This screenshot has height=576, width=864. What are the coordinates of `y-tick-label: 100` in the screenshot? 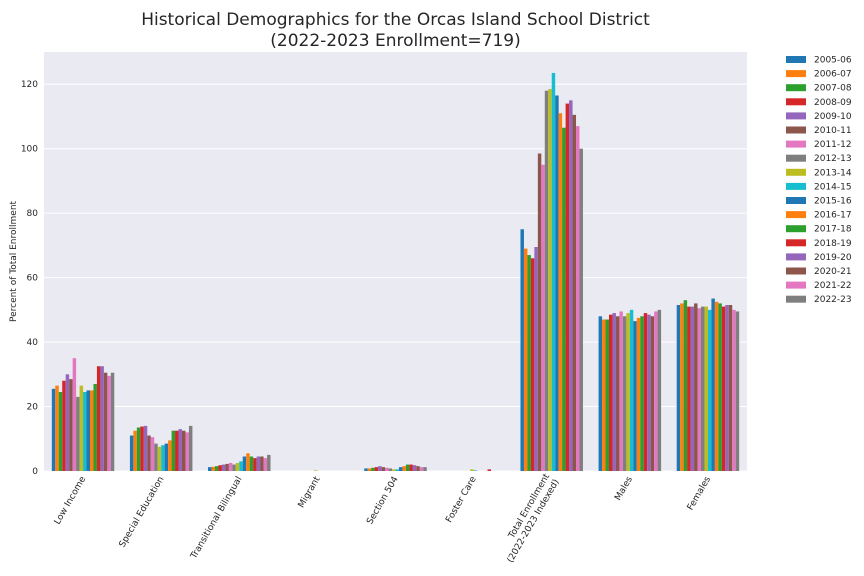 It's located at (29, 150).